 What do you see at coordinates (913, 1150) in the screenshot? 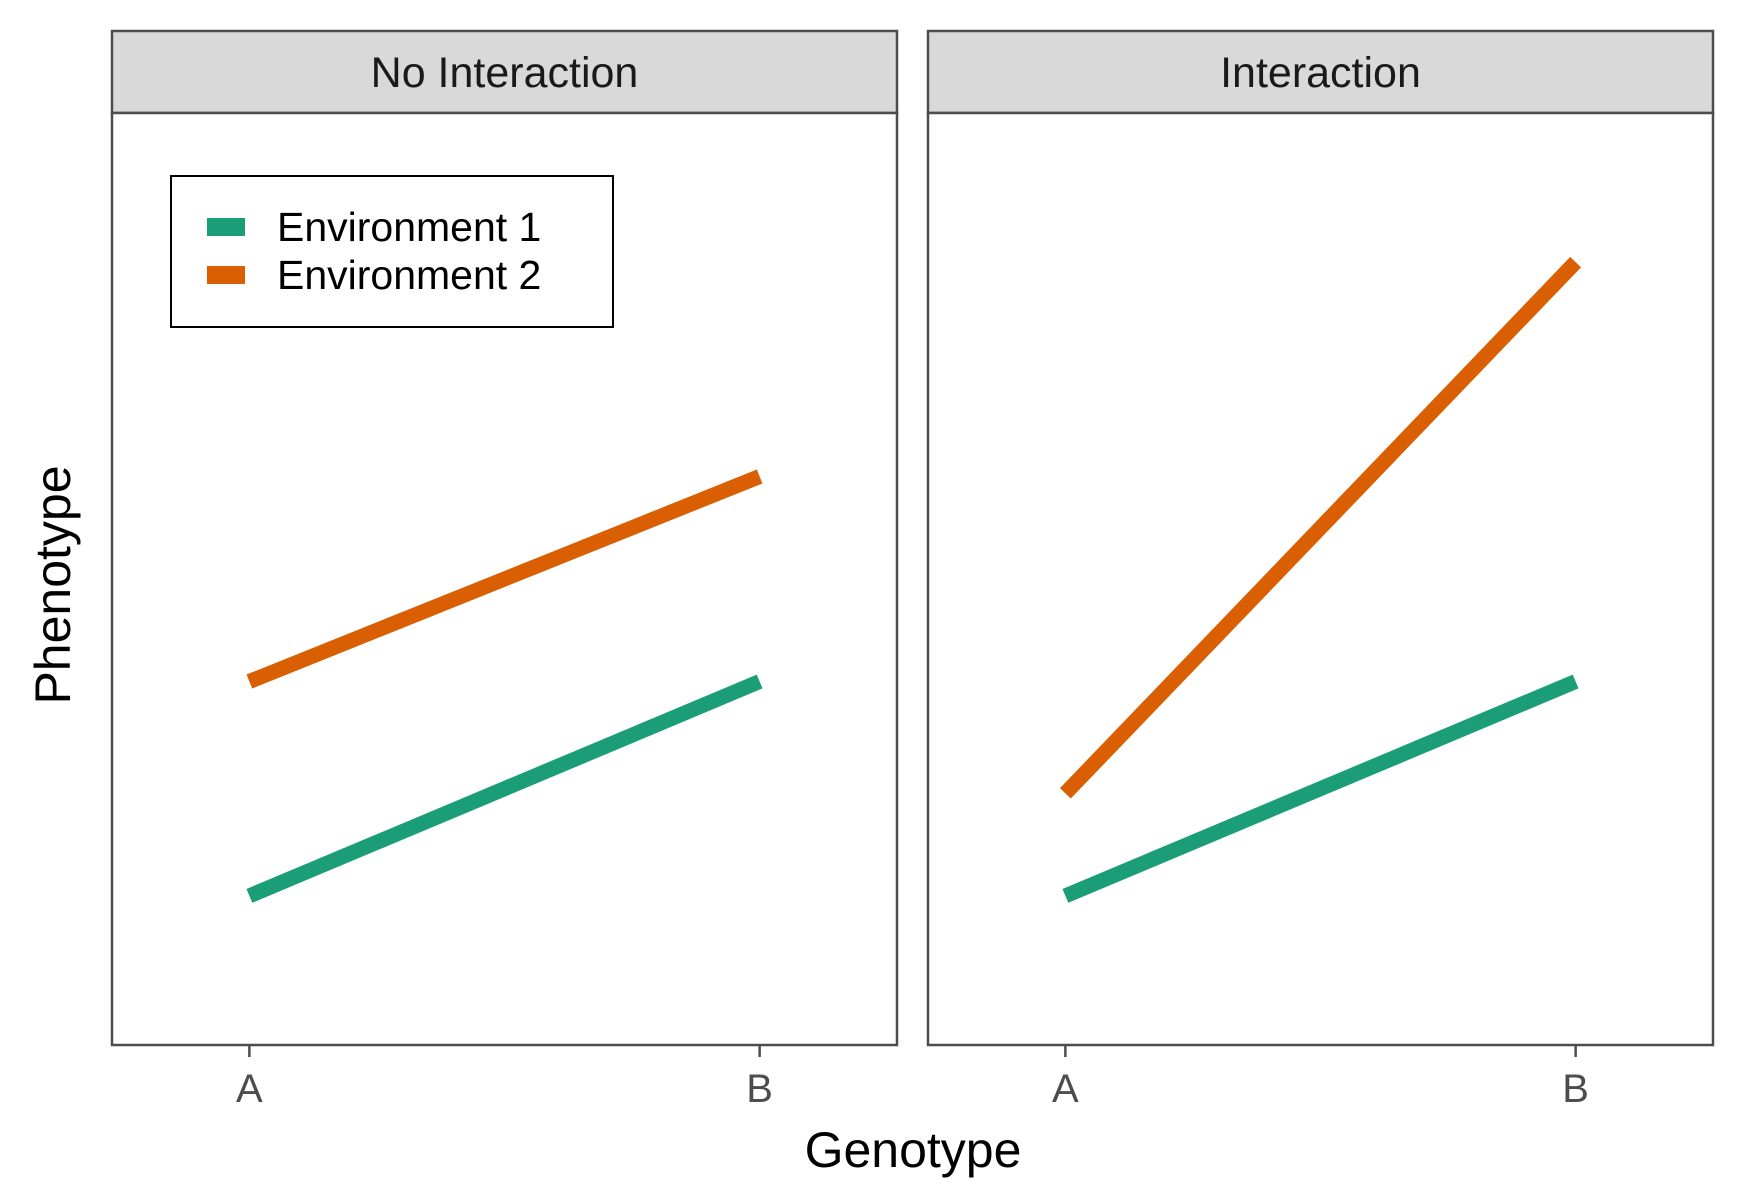
I see `x-axis-title: Genotype` at bounding box center [913, 1150].